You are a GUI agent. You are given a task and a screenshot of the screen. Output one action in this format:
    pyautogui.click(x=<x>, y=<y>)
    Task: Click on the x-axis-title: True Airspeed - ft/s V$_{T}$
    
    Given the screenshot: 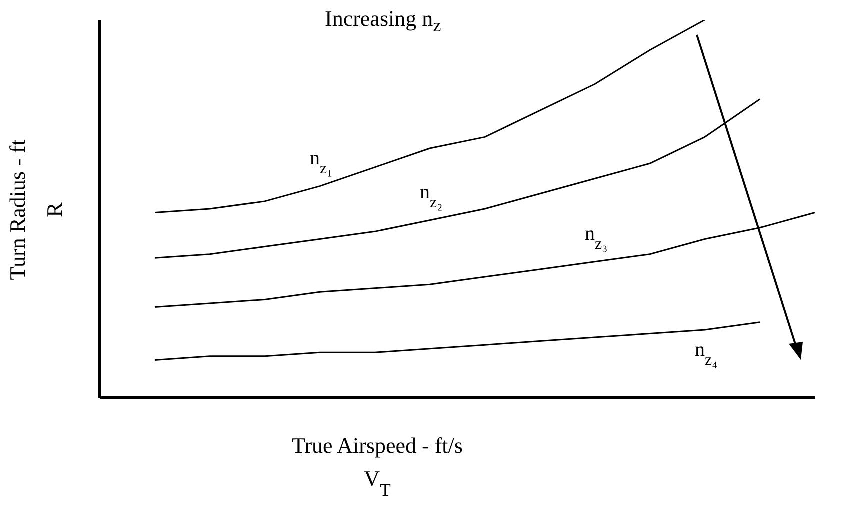 What is the action you would take?
    pyautogui.click(x=377, y=466)
    